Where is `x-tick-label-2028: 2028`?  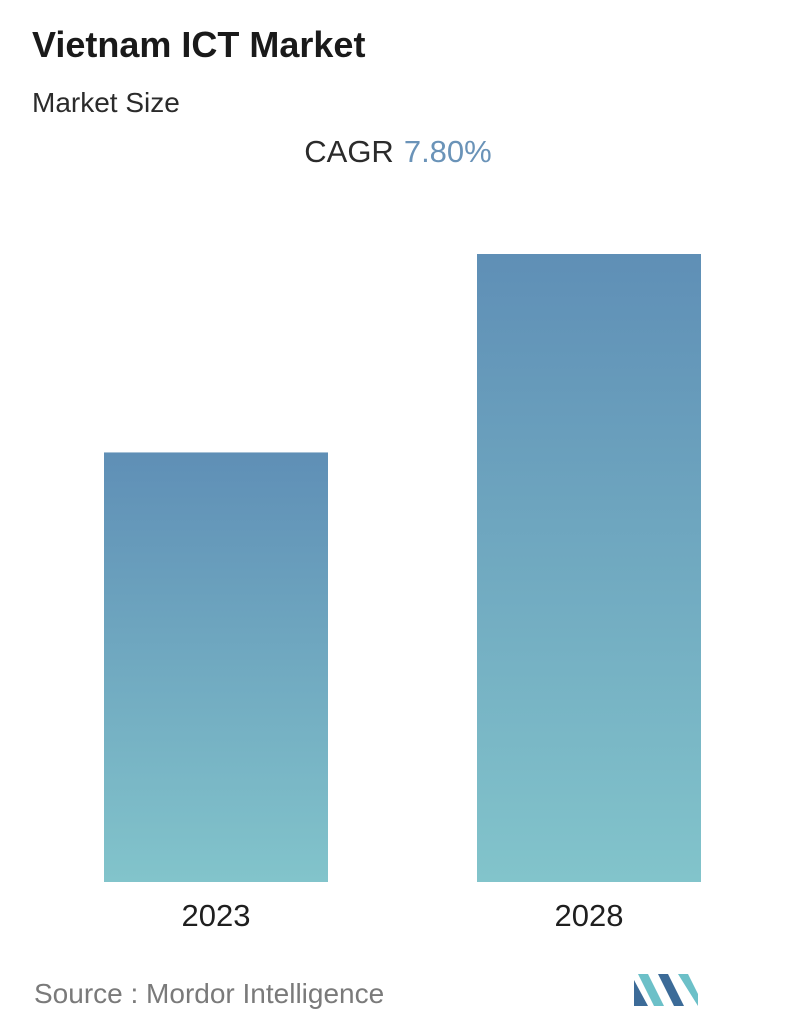
x-tick-label-2028: 2028 is located at coordinates (589, 915).